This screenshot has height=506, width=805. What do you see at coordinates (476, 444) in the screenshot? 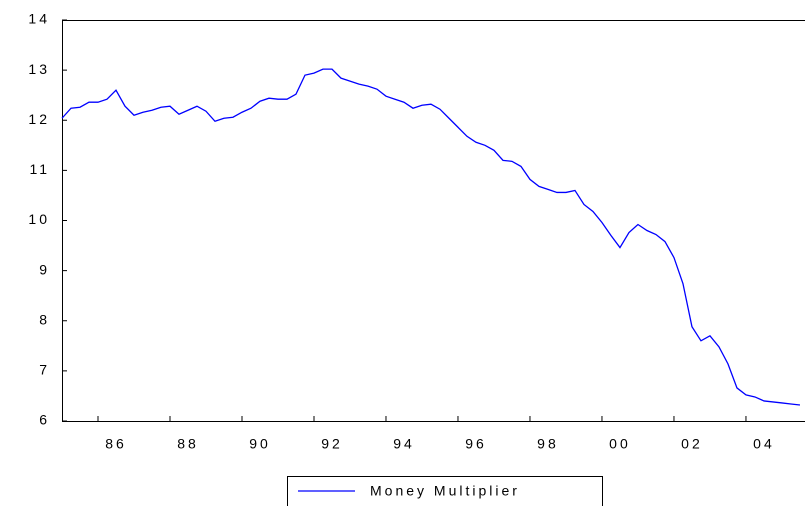
I see `x-tick-label: 96` at bounding box center [476, 444].